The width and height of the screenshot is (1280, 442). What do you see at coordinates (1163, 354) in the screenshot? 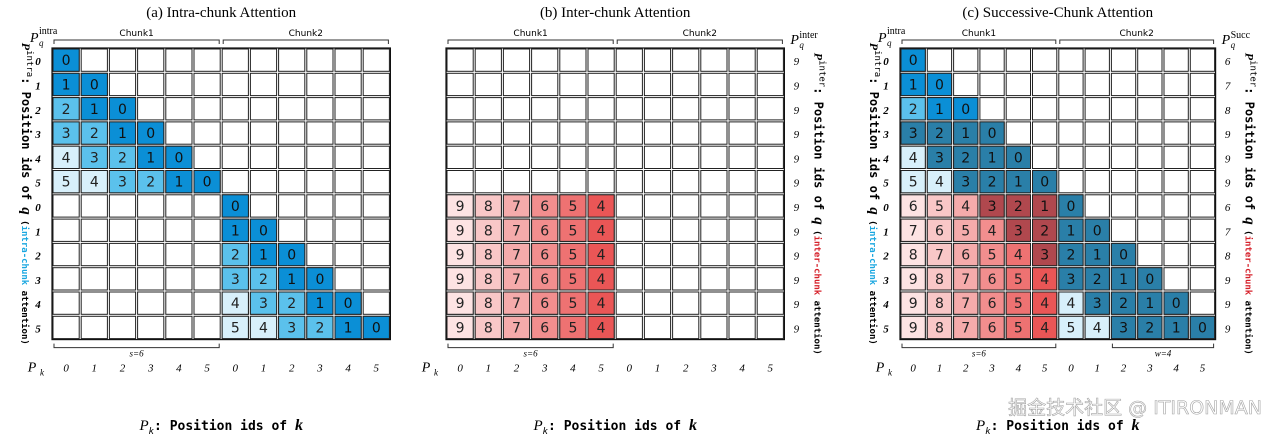
I see `span-label: w=4` at bounding box center [1163, 354].